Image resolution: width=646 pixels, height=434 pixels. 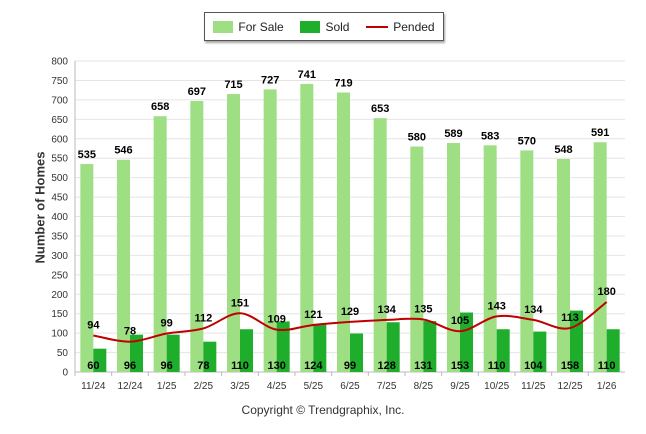 What do you see at coordinates (93, 366) in the screenshot?
I see `label-sold-11/24: 60` at bounding box center [93, 366].